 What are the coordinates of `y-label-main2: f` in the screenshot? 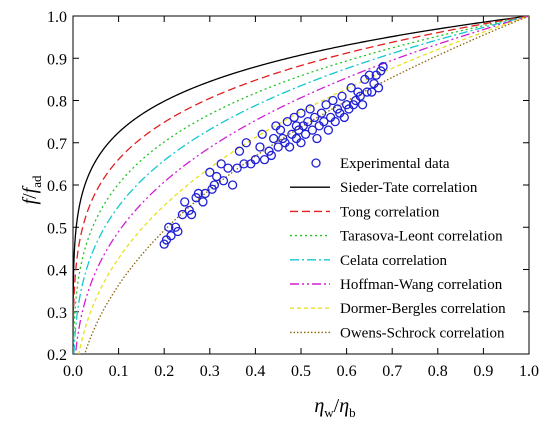 It's located at (30, 189).